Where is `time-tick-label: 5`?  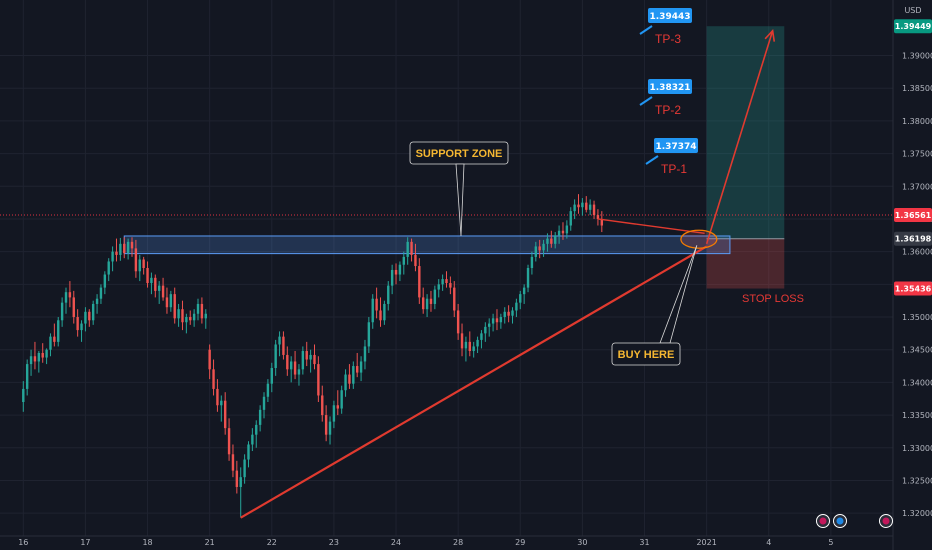 time-tick-label: 5 is located at coordinates (830, 542).